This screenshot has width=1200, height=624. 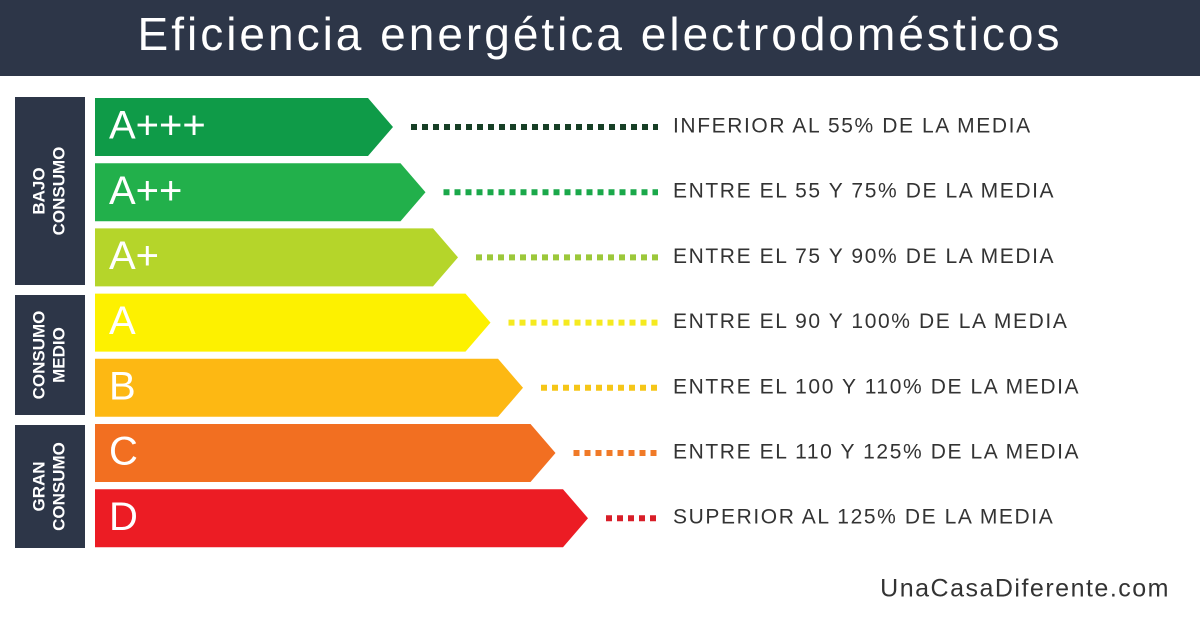 What do you see at coordinates (123, 452) in the screenshot?
I see `class-label: C` at bounding box center [123, 452].